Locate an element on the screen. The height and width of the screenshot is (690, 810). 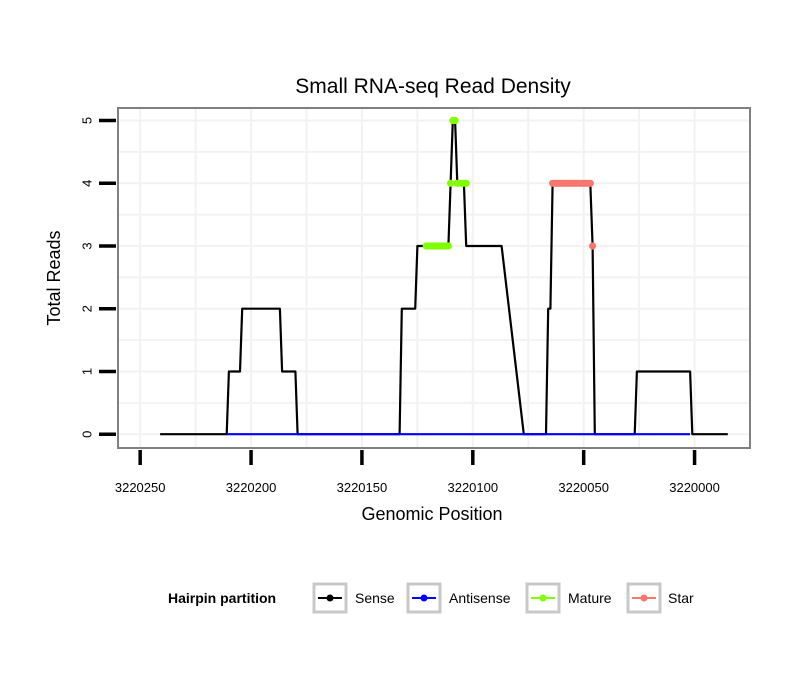
legend-label: Star is located at coordinates (681, 598).